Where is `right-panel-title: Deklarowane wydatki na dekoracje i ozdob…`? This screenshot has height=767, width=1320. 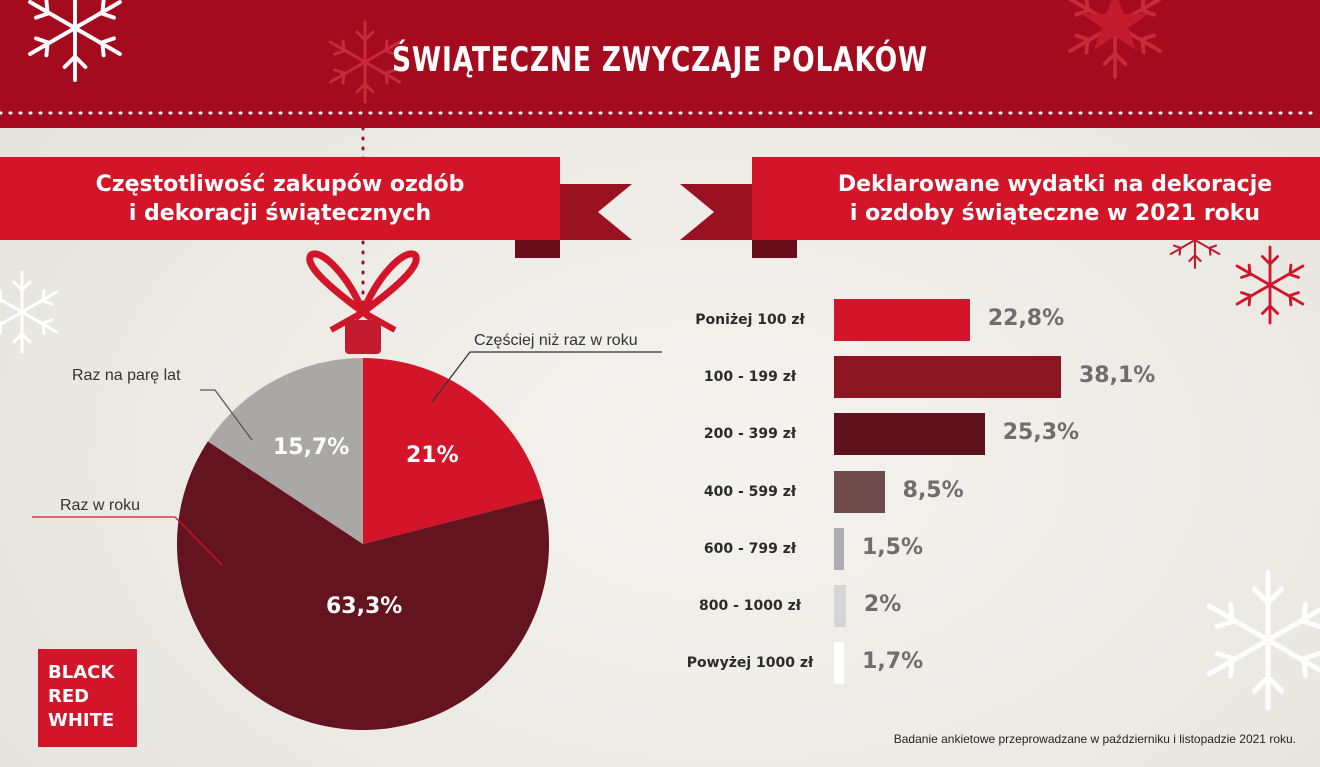 right-panel-title: Deklarowane wydatki na dekoracje i ozdob… is located at coordinates (1050, 199).